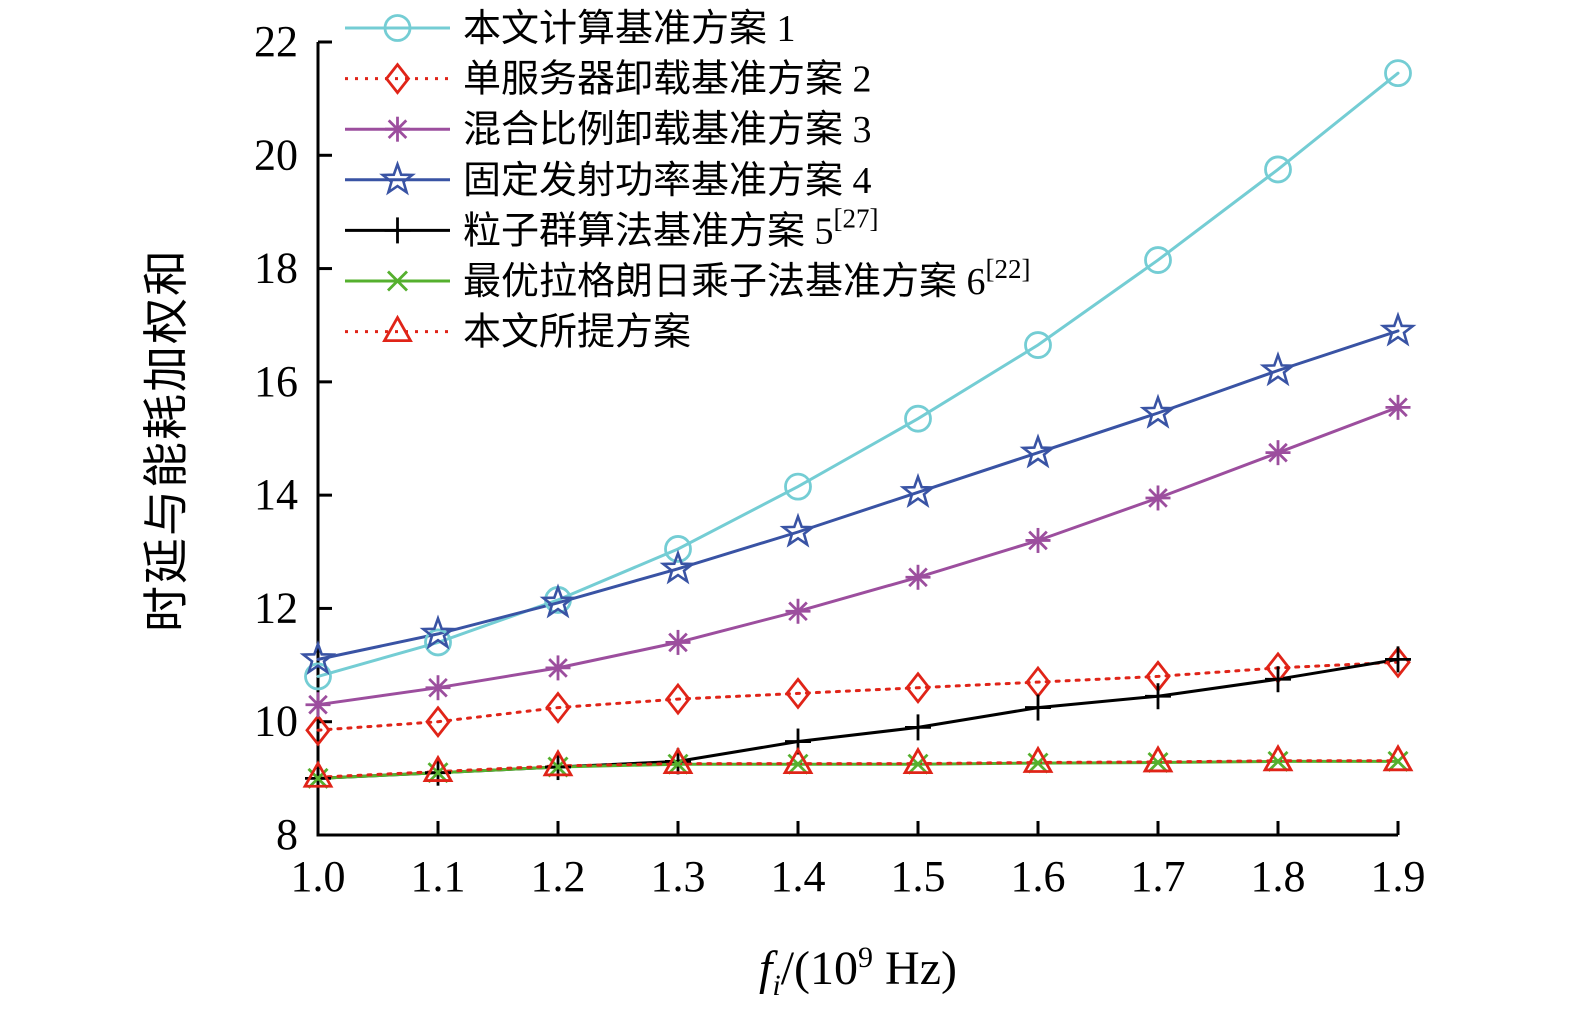 The height and width of the screenshot is (1027, 1575). What do you see at coordinates (276, 381) in the screenshot?
I see `y-tick-label: 16` at bounding box center [276, 381].